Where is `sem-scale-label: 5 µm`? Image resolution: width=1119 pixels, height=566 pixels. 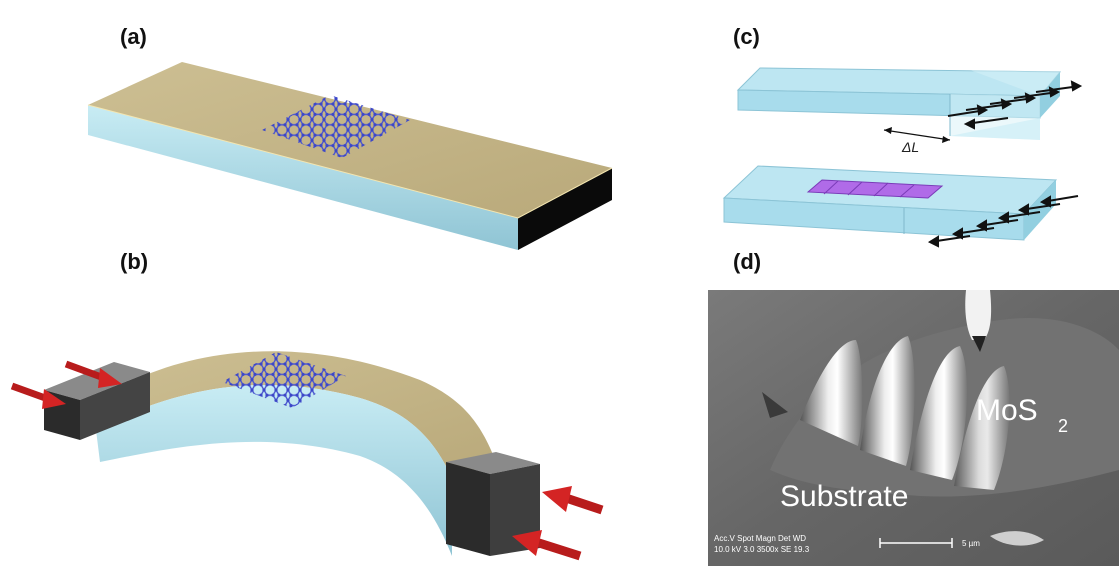
sem-scale-label: 5 µm is located at coordinates (971, 543).